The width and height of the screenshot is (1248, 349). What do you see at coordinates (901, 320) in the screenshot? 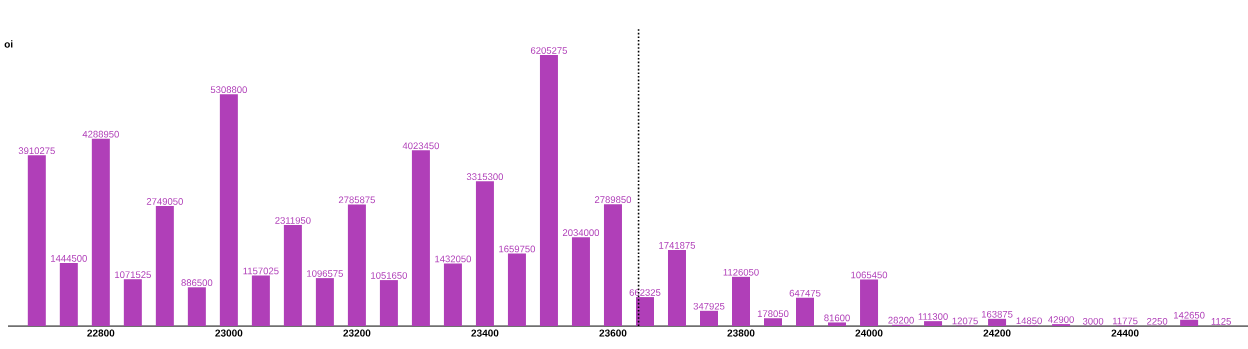
I see `data-label: 28200` at bounding box center [901, 320].